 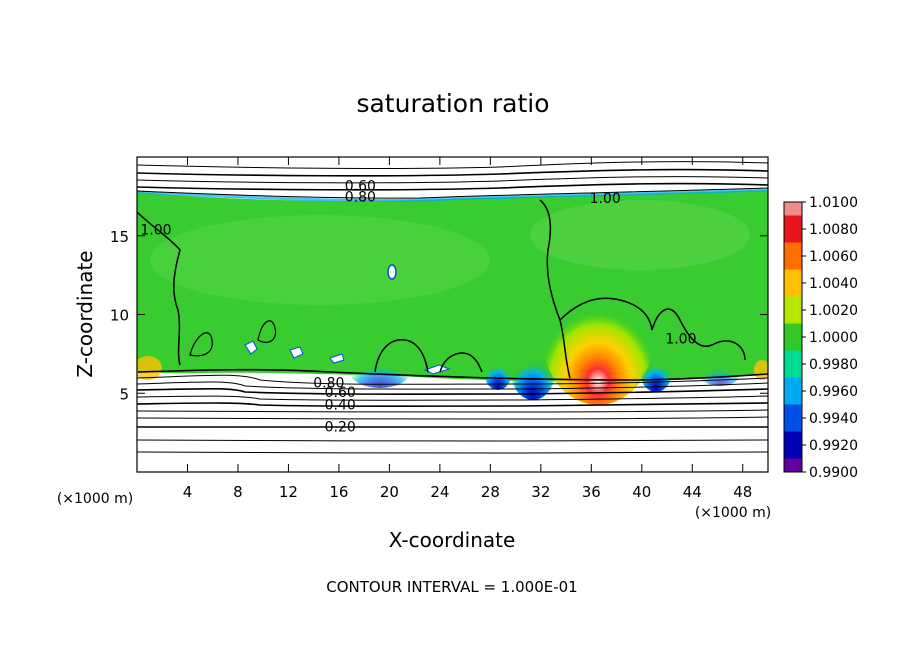 I want to click on colorbar-label: 1.0060, so click(x=833, y=257).